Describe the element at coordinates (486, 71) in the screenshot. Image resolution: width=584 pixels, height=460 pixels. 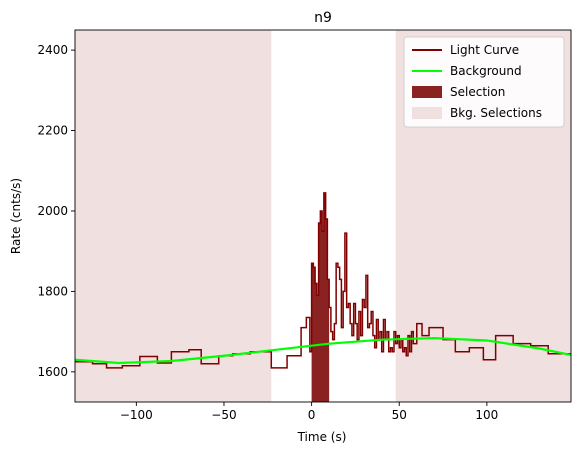
I see `legend-label-1: Background` at that location.